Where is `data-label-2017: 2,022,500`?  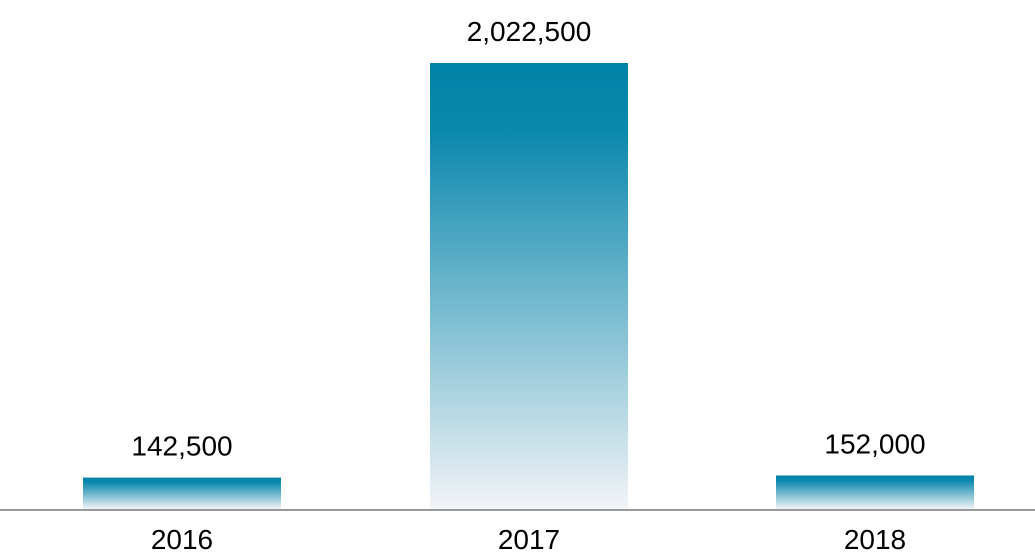
data-label-2017: 2,022,500 is located at coordinates (529, 31).